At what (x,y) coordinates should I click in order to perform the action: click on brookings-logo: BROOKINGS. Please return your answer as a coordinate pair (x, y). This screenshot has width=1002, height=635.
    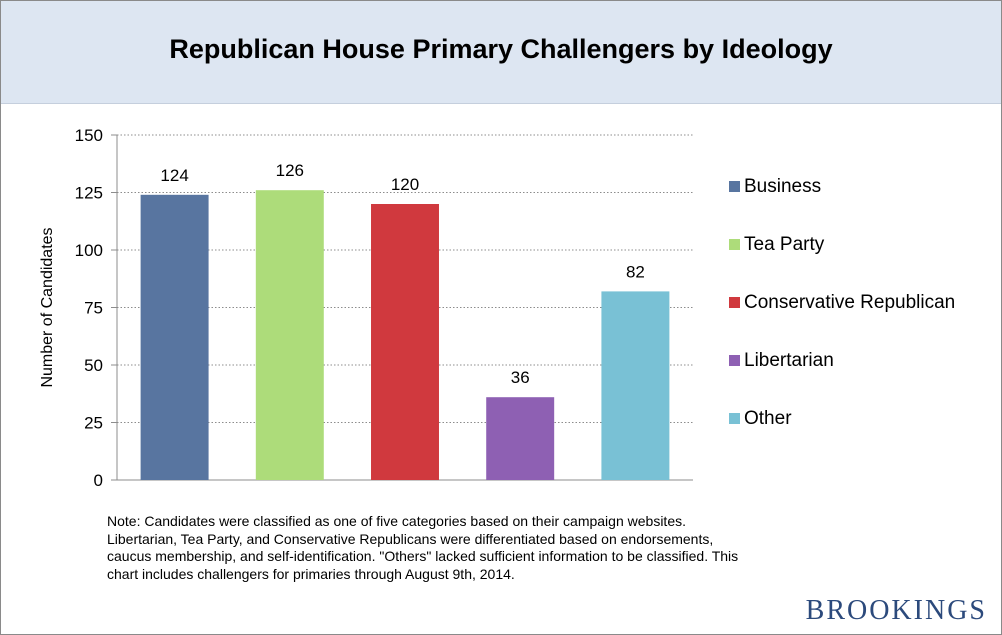
    Looking at the image, I should click on (896, 610).